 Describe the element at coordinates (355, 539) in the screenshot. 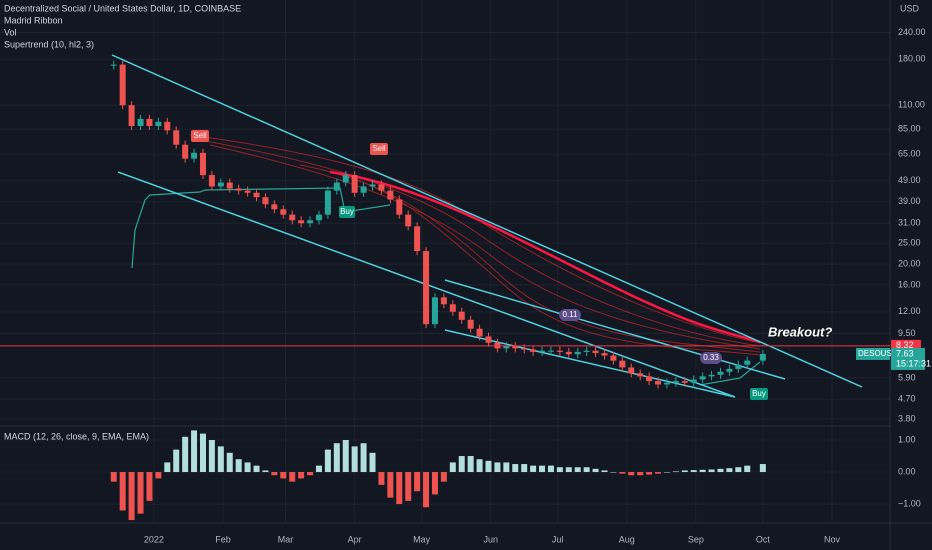

I see `x-tick-label: Apr` at that location.